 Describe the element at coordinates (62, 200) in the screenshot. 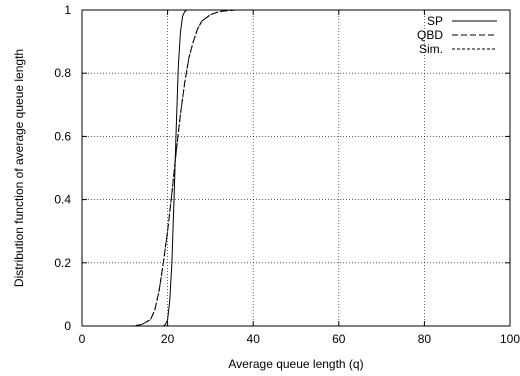

I see `y-tick-label: 0.4` at that location.